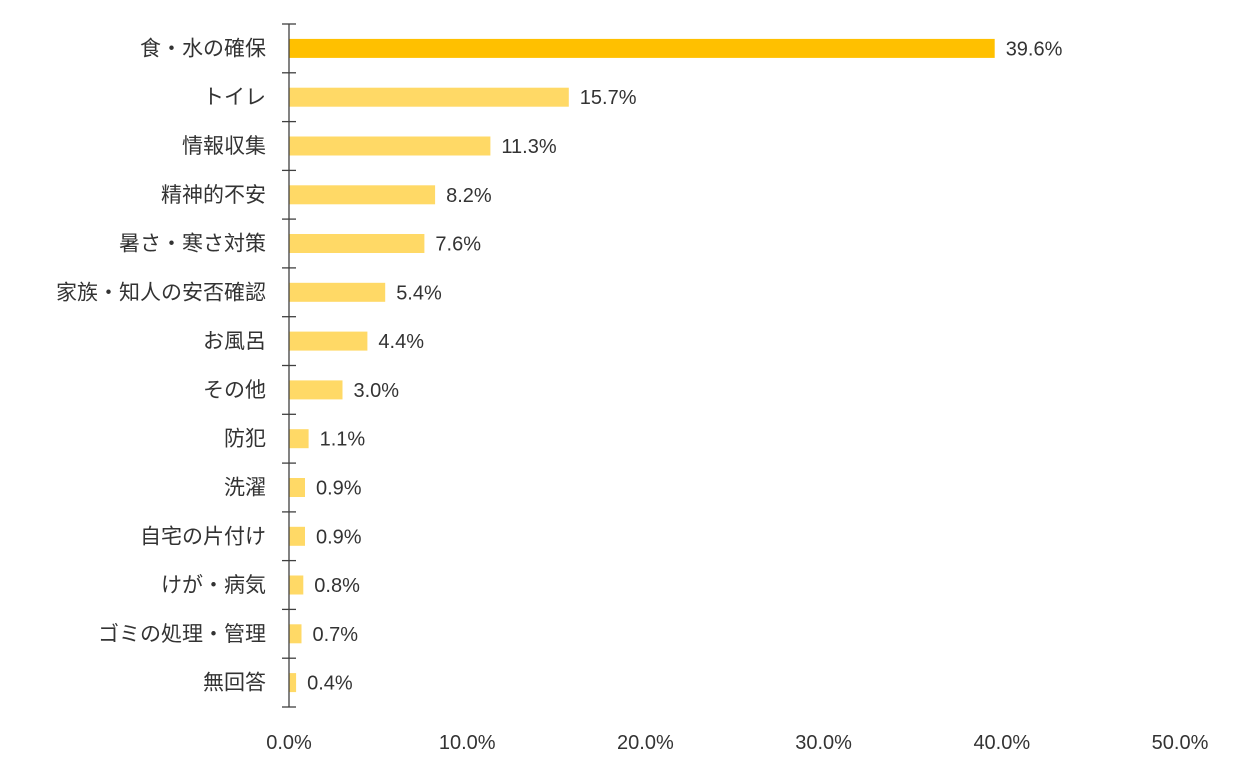  What do you see at coordinates (234, 683) in the screenshot?
I see `category-label: 無回答` at bounding box center [234, 683].